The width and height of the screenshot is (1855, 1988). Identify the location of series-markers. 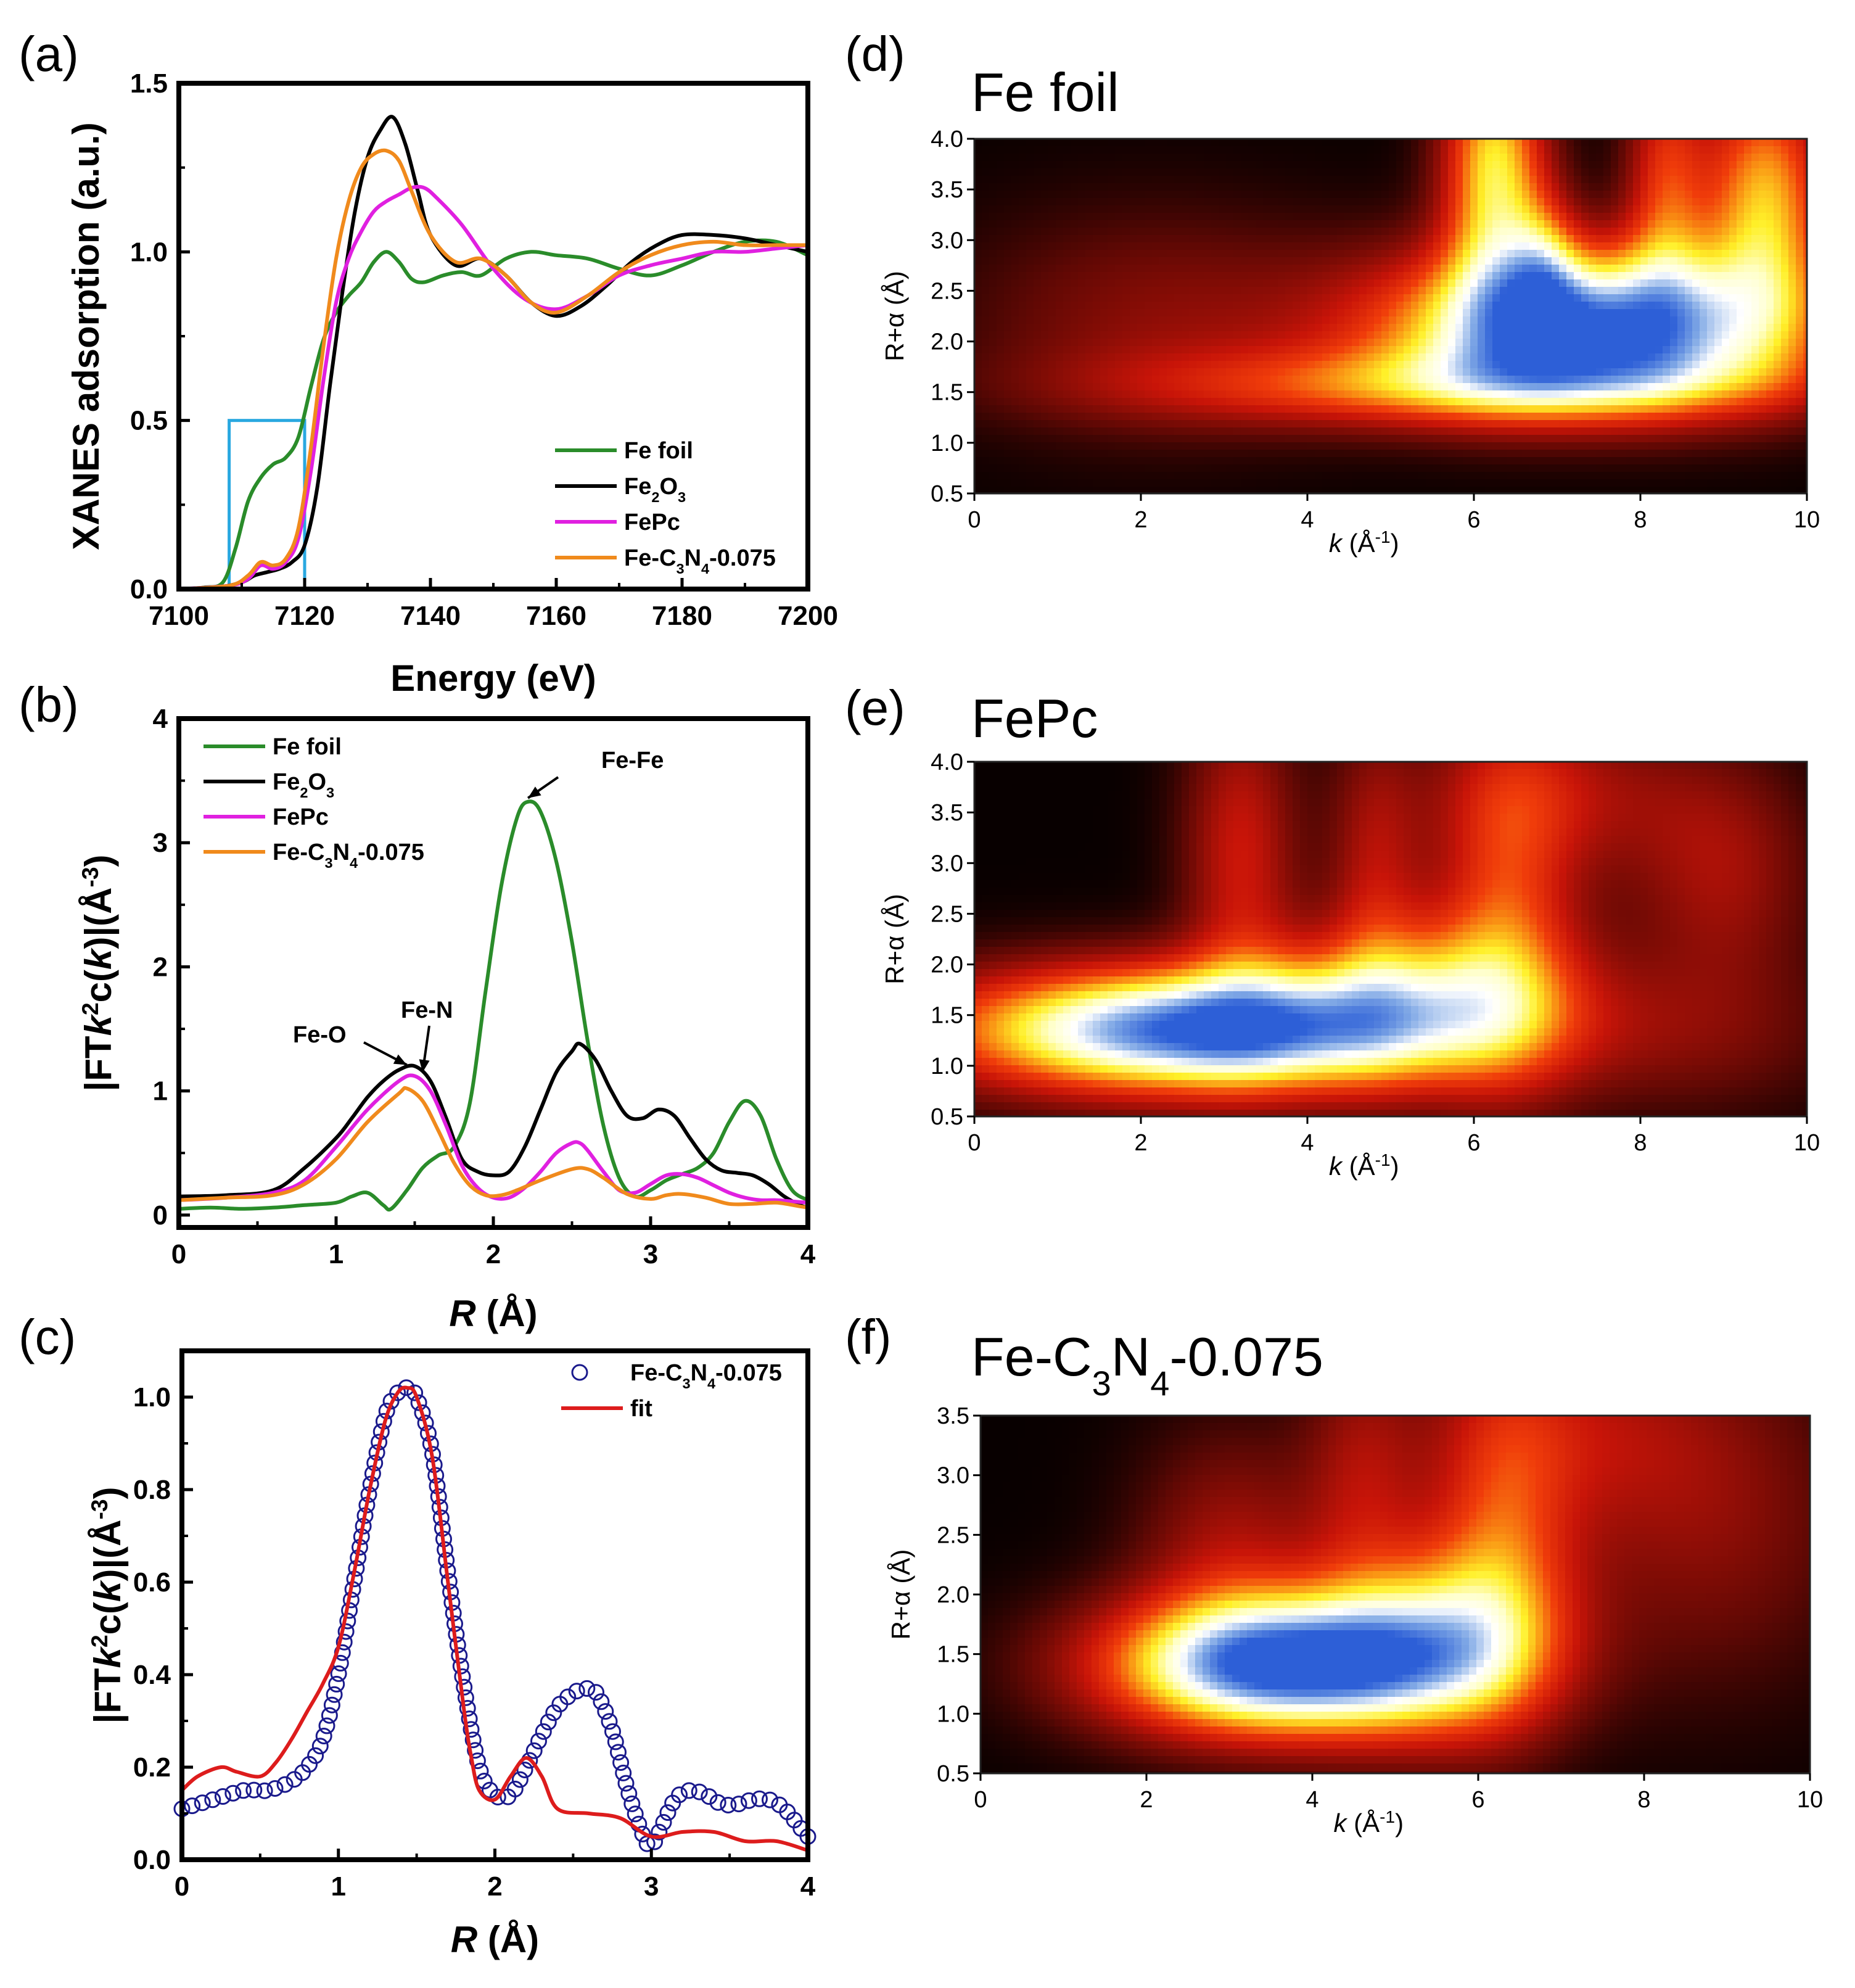
(494, 1616).